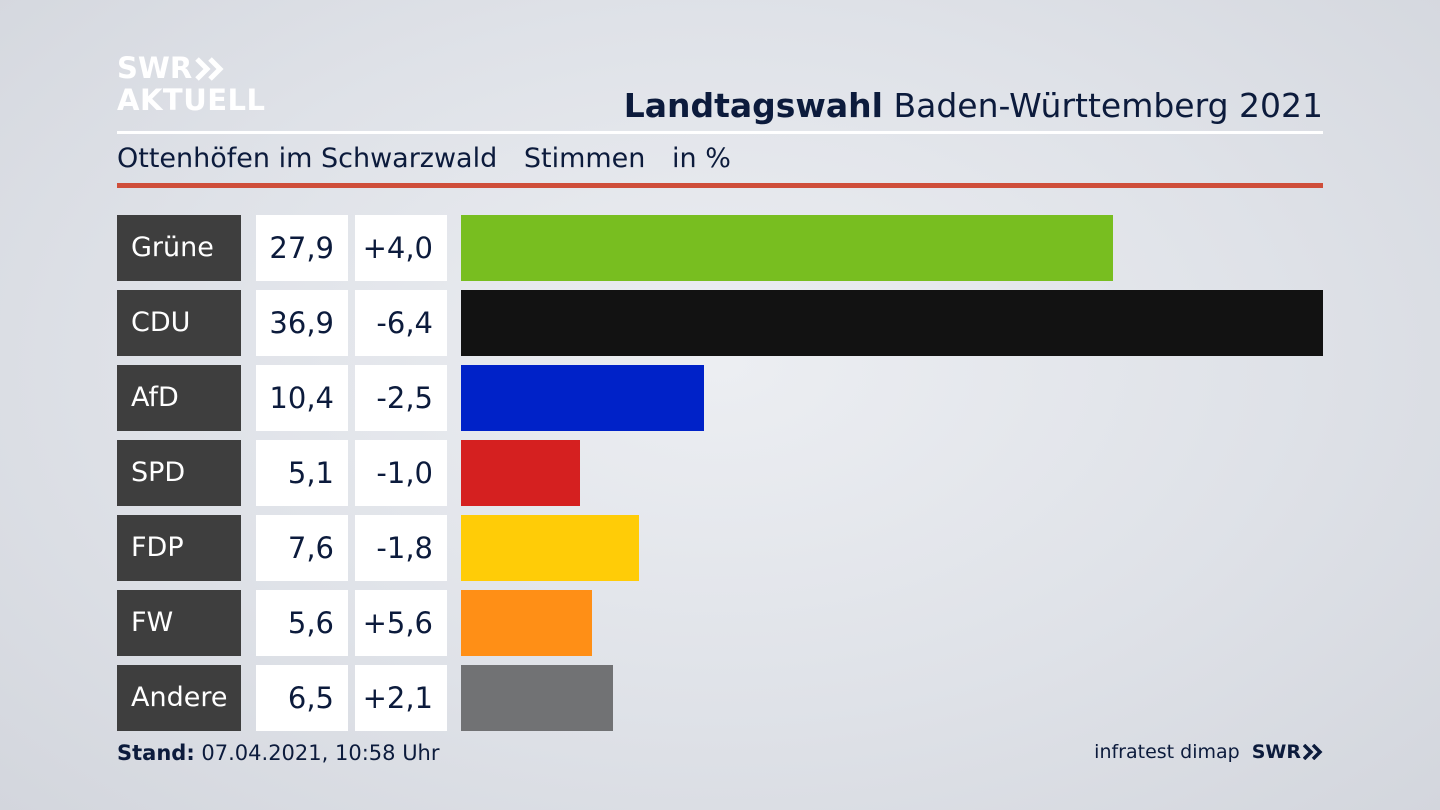 This screenshot has width=1440, height=810. Describe the element at coordinates (179, 248) in the screenshot. I see `party-label: Grüne` at that location.